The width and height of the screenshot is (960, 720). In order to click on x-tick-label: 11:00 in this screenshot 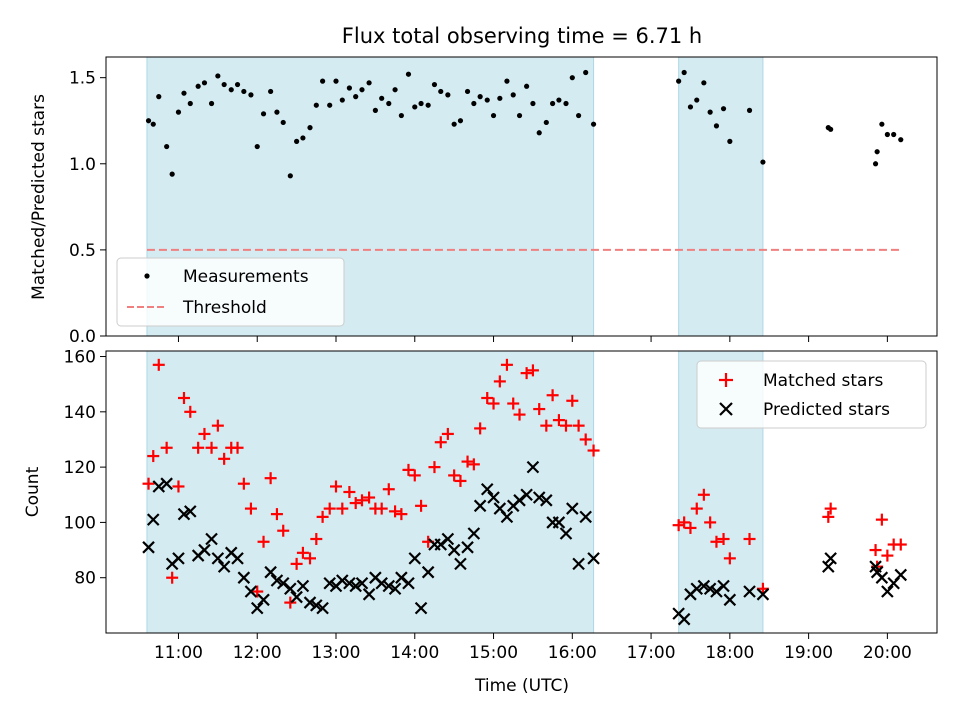, I will do `click(178, 653)`.